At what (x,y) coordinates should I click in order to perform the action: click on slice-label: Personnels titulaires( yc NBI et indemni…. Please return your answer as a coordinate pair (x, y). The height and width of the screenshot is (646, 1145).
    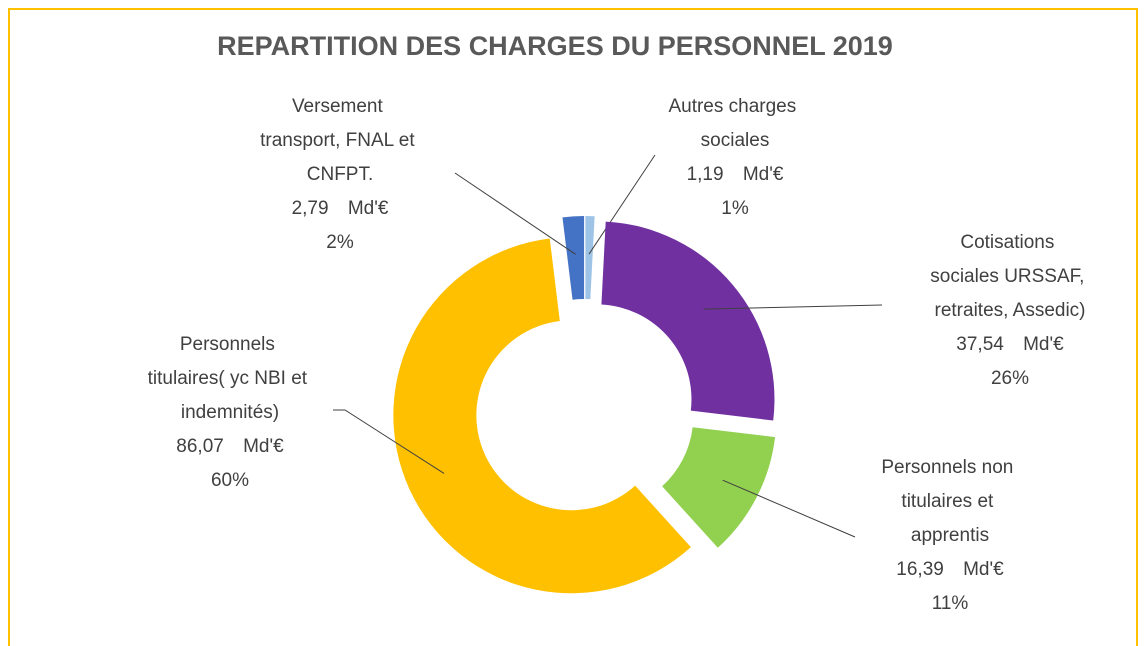
    Looking at the image, I should click on (230, 378).